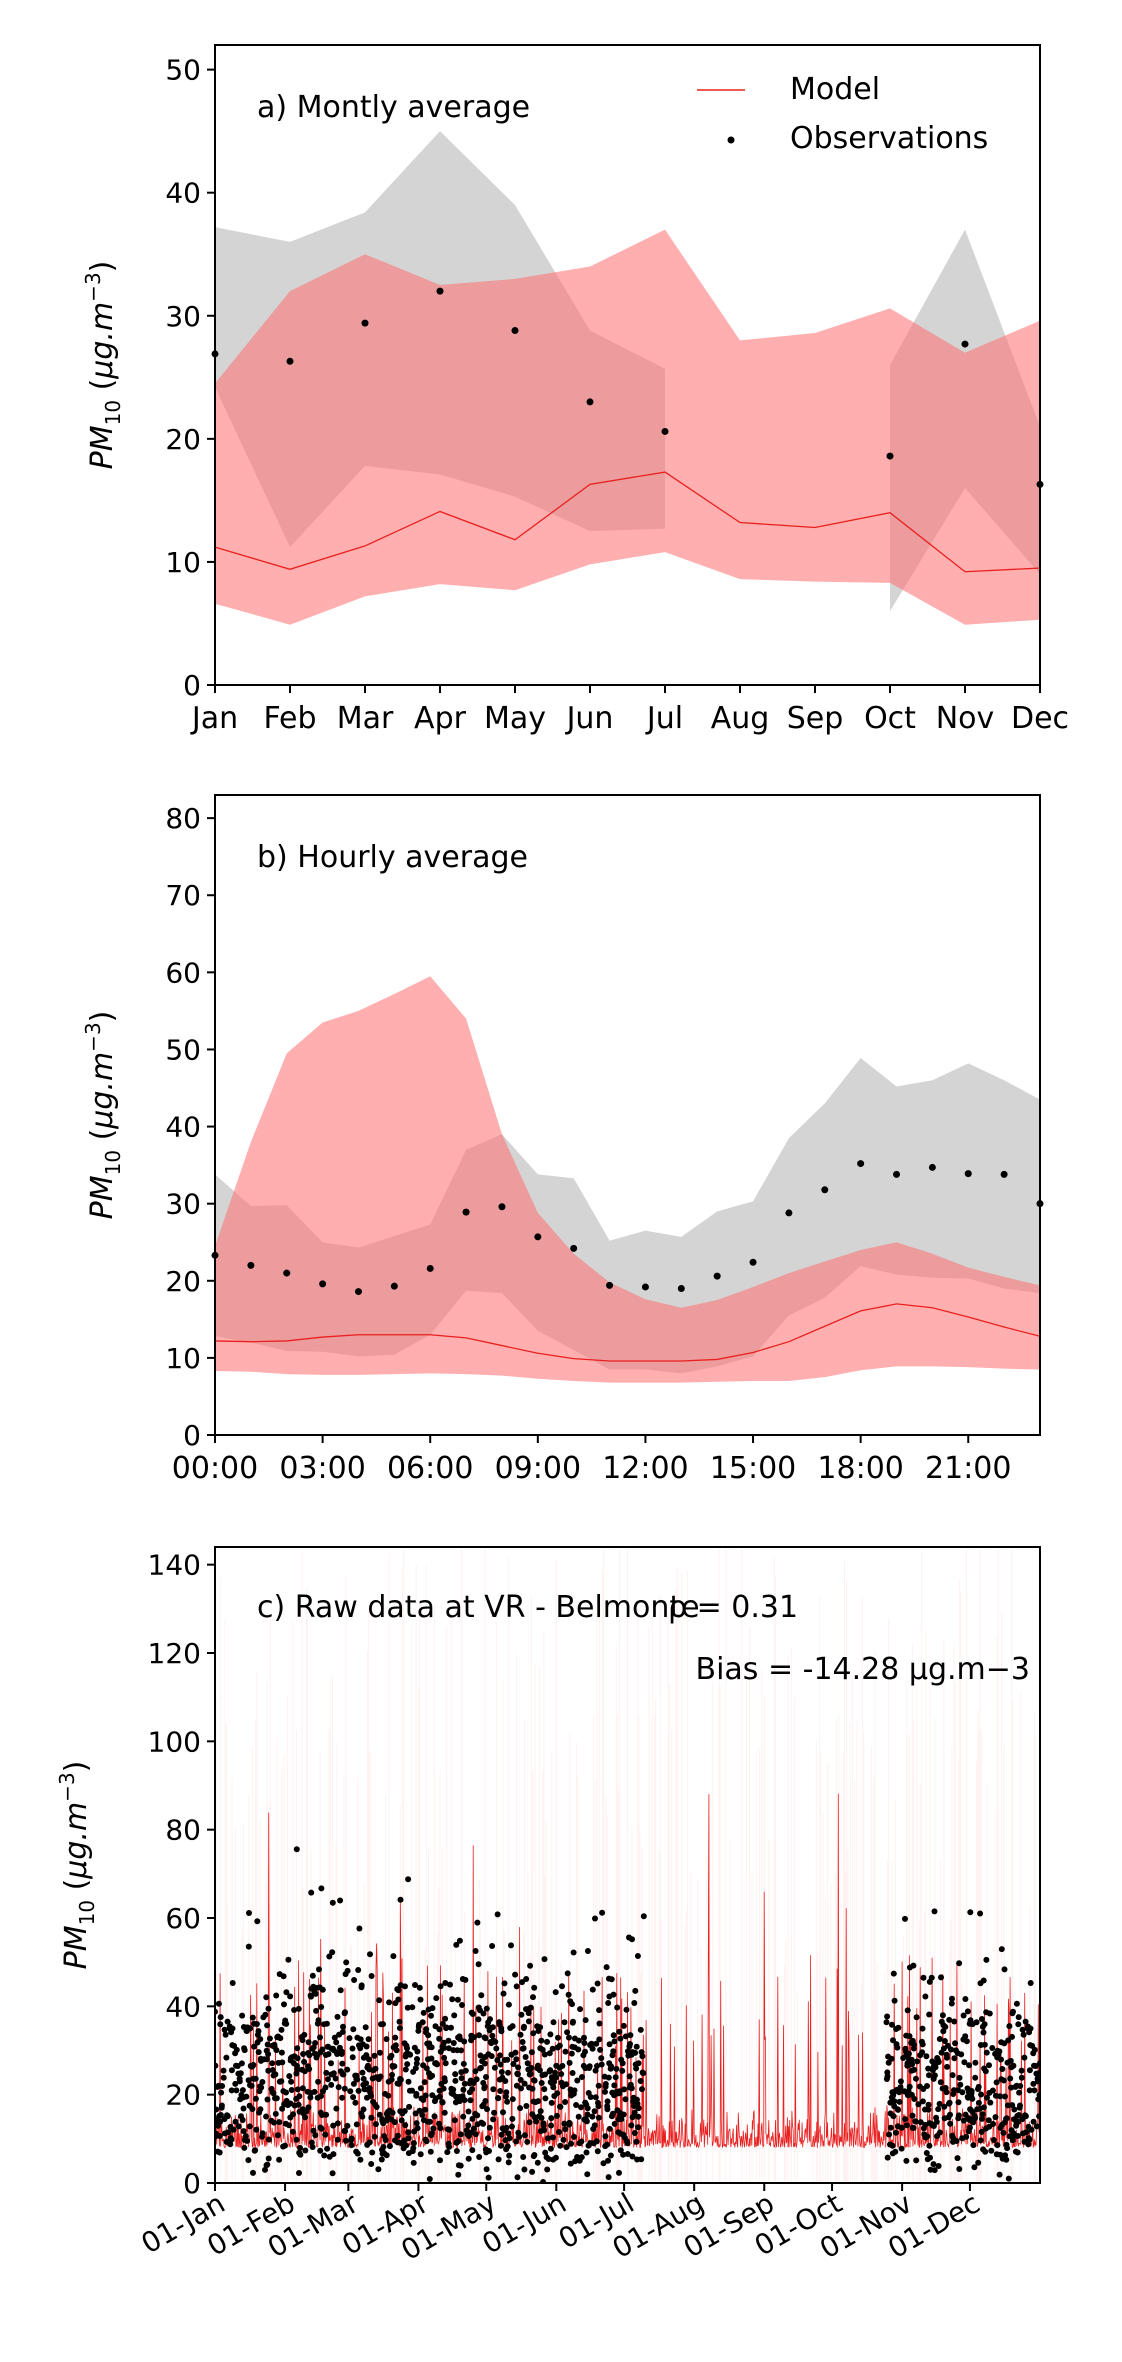  I want to click on bias-annotation-text: Bias = -14.28 μg.m−3, so click(863, 1669).